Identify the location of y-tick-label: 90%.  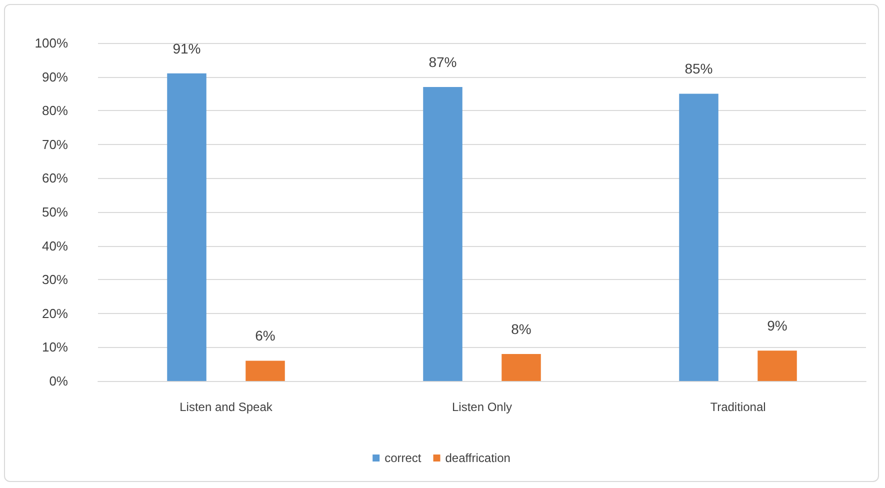
(55, 76).